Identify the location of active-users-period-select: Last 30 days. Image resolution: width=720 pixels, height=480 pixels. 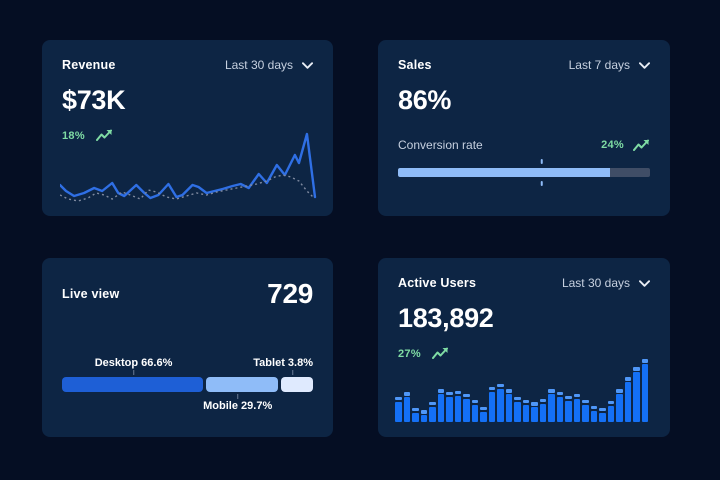
(606, 283).